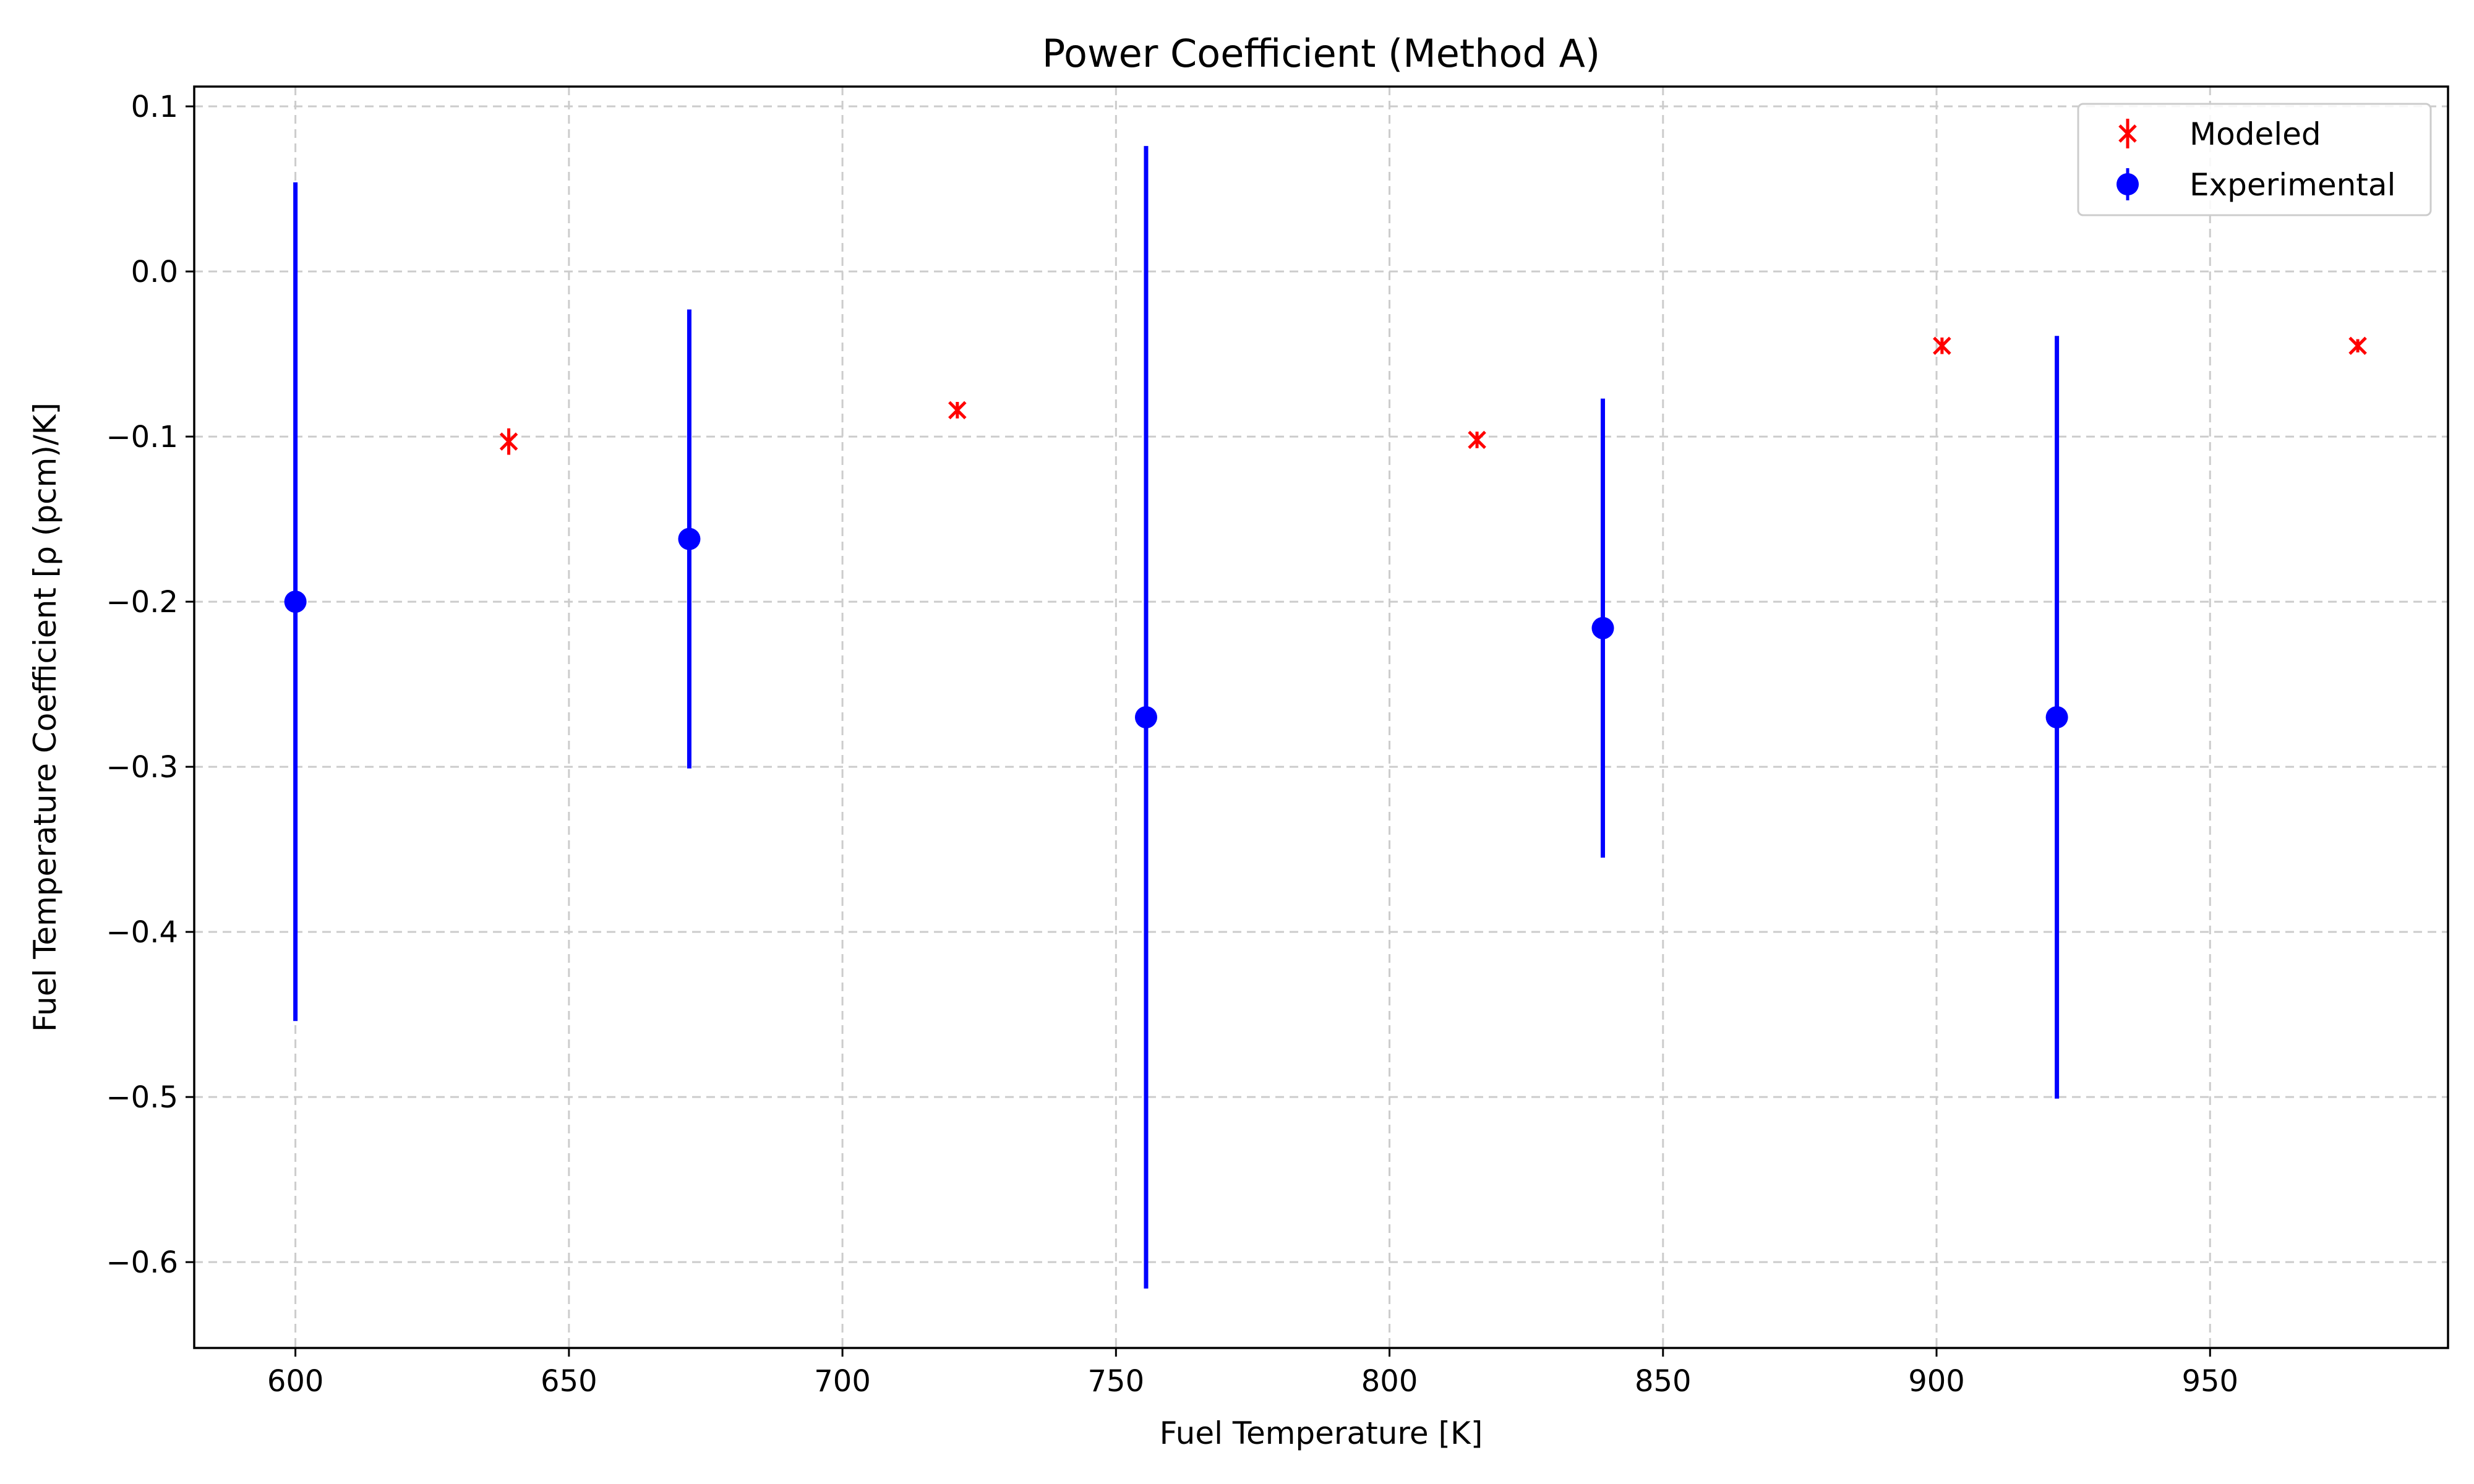 This screenshot has width=2474, height=1484. I want to click on legend-experimental-label: Experimental, so click(2292, 185).